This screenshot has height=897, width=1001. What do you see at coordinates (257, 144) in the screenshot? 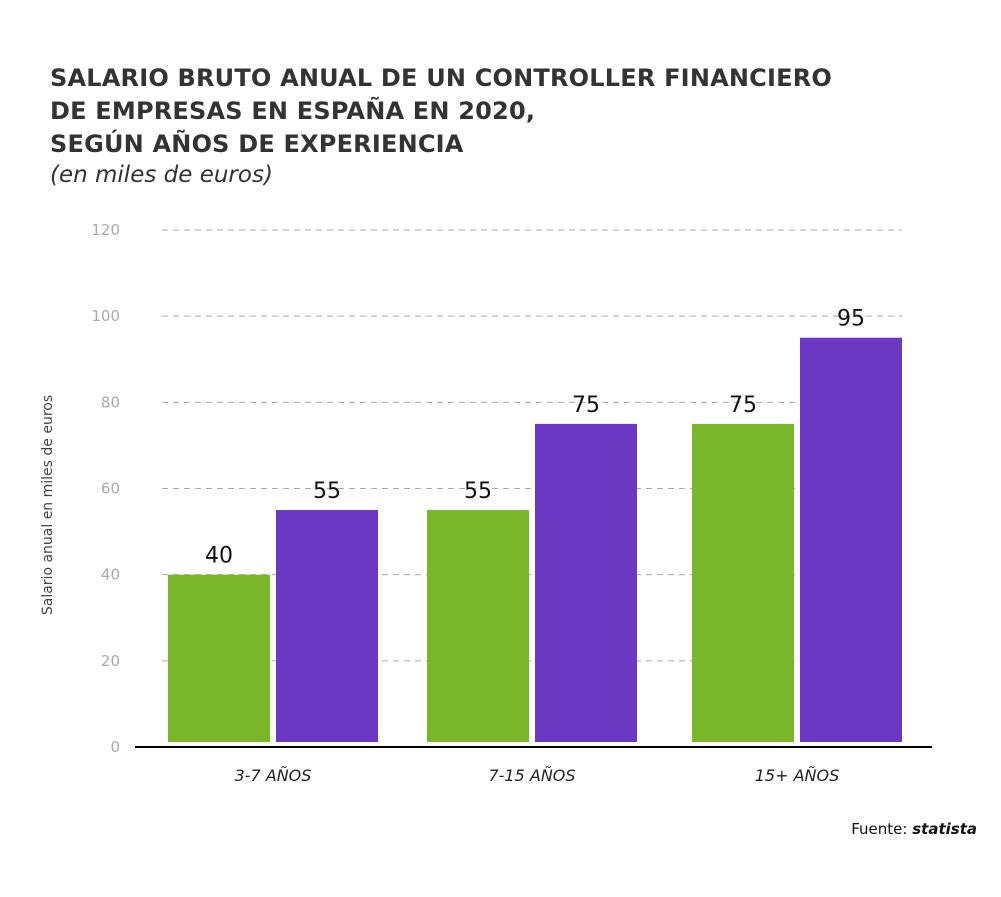
I see `chart-title-line-3: SEGÚN AÑOS DE EXPERIENCIA` at bounding box center [257, 144].